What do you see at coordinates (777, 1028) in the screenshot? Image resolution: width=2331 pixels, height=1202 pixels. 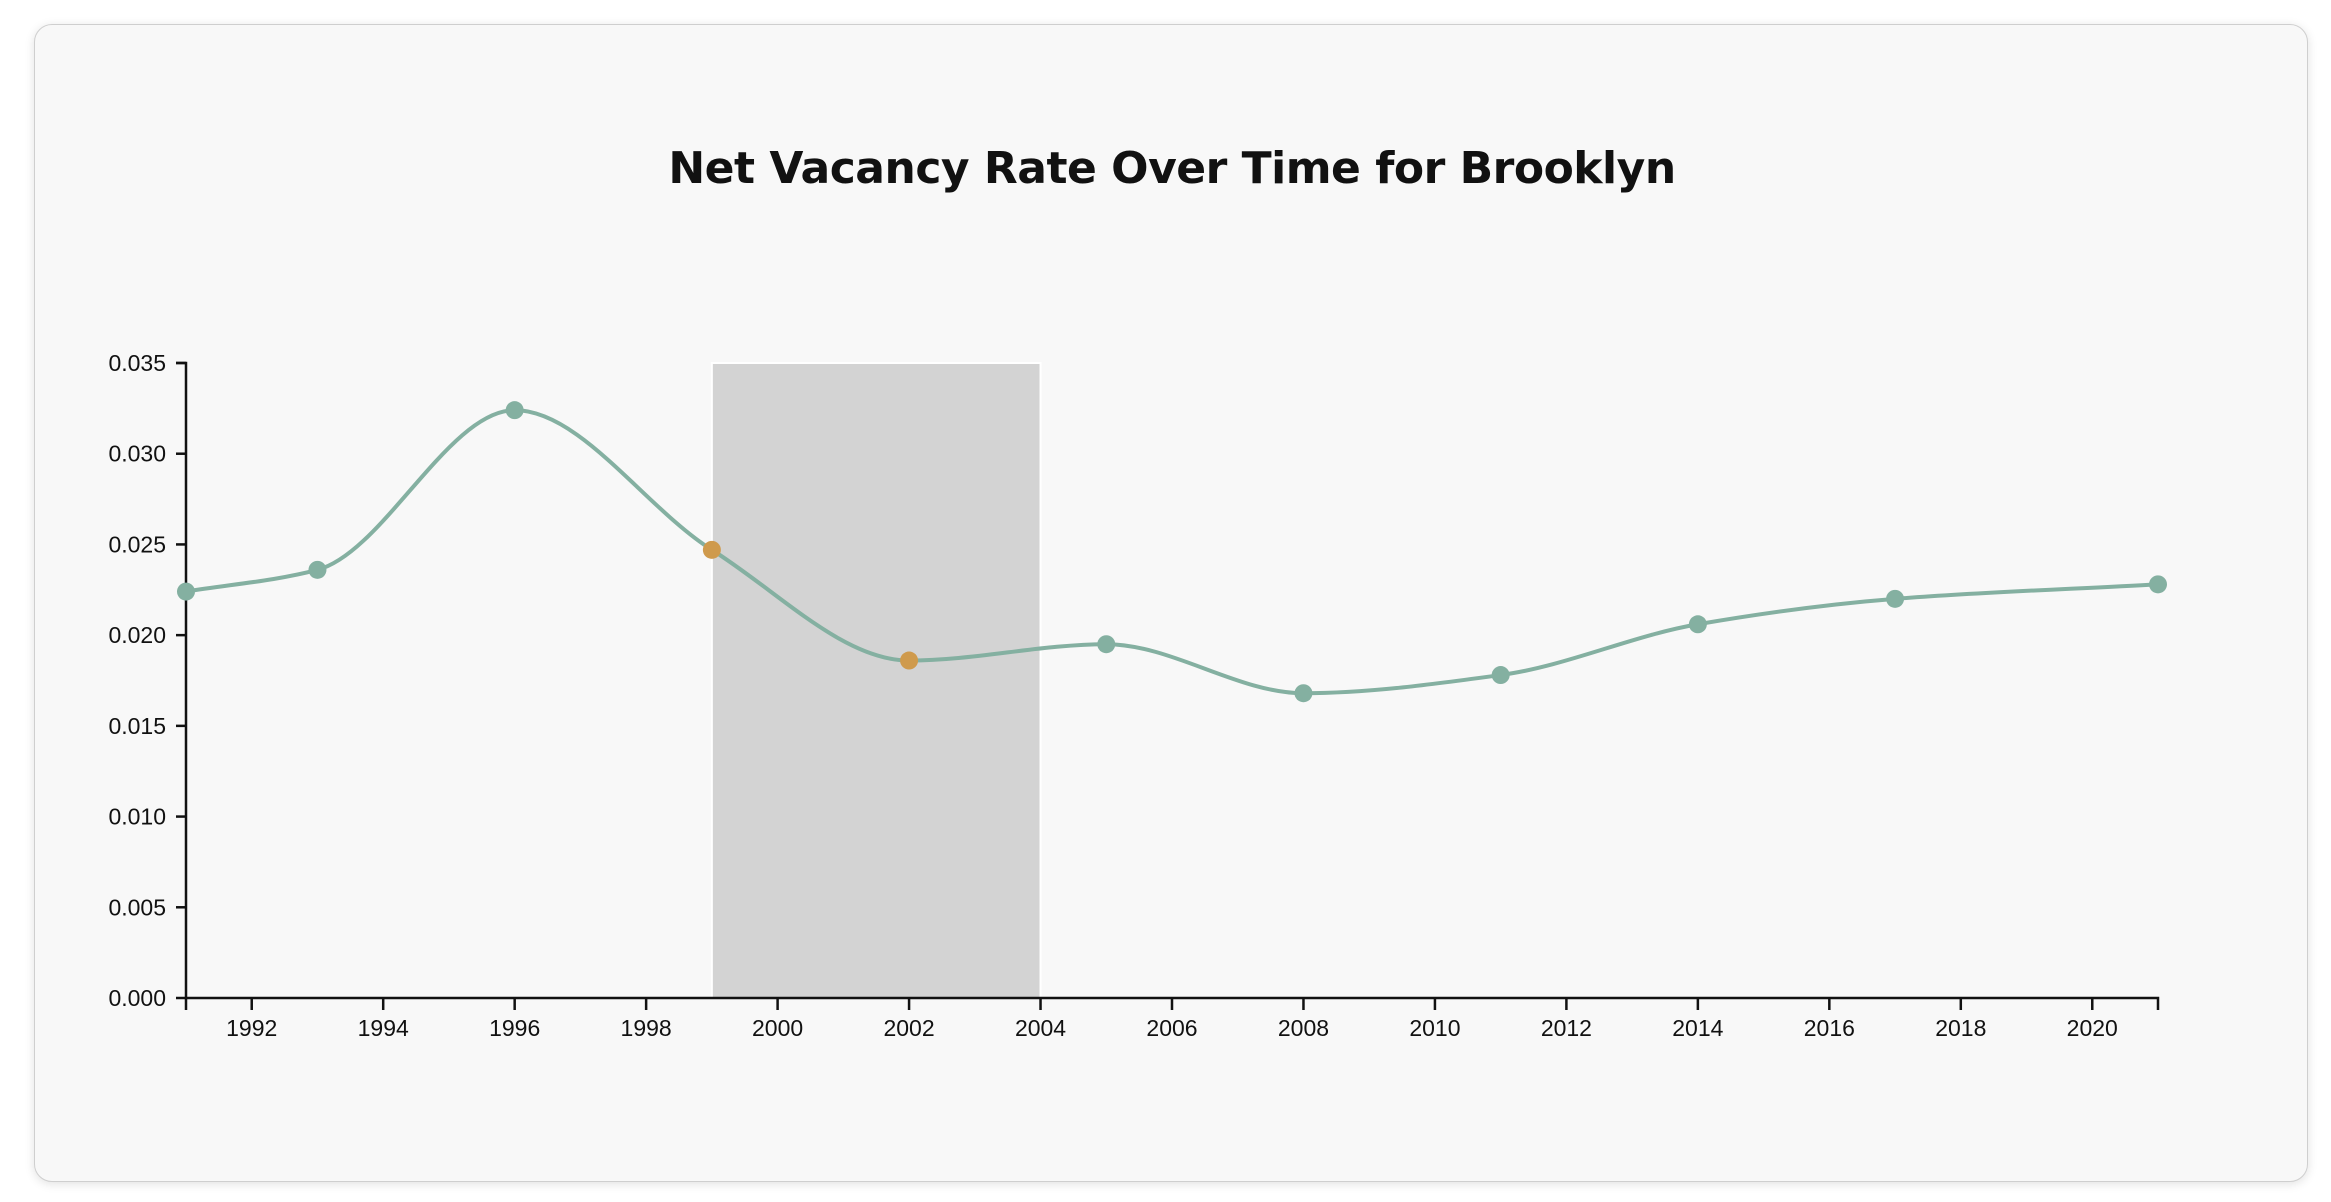 I see `x-tick-label: 2000` at bounding box center [777, 1028].